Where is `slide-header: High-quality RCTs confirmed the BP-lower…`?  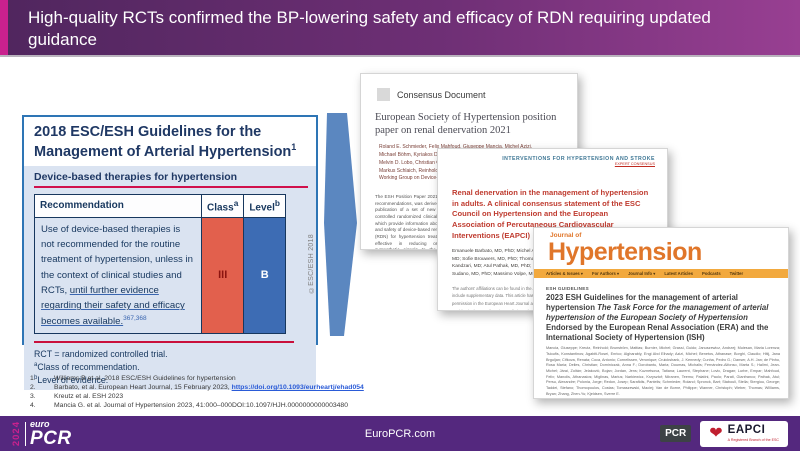
slide-header: High-quality RCTs confirmed the BP-lower… is located at coordinates (400, 28).